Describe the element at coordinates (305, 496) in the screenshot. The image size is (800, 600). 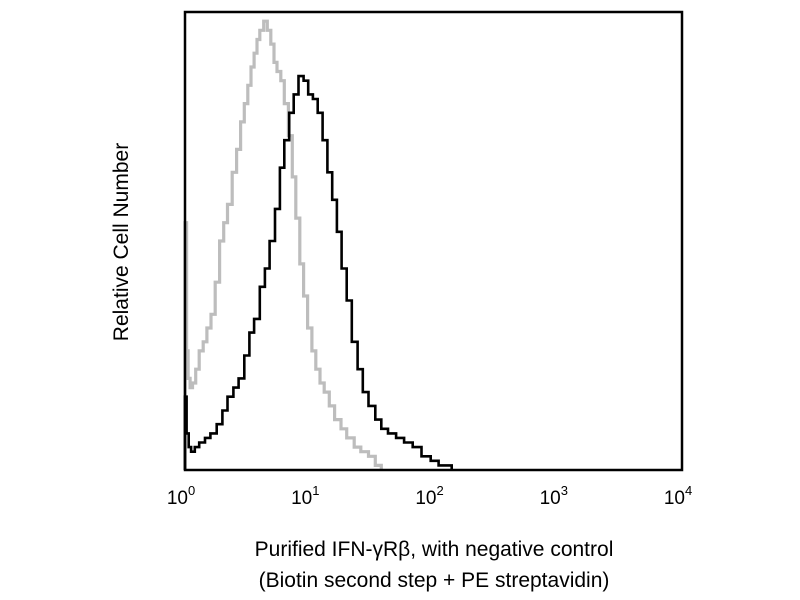
I see `x-tick-label: 10¹` at that location.